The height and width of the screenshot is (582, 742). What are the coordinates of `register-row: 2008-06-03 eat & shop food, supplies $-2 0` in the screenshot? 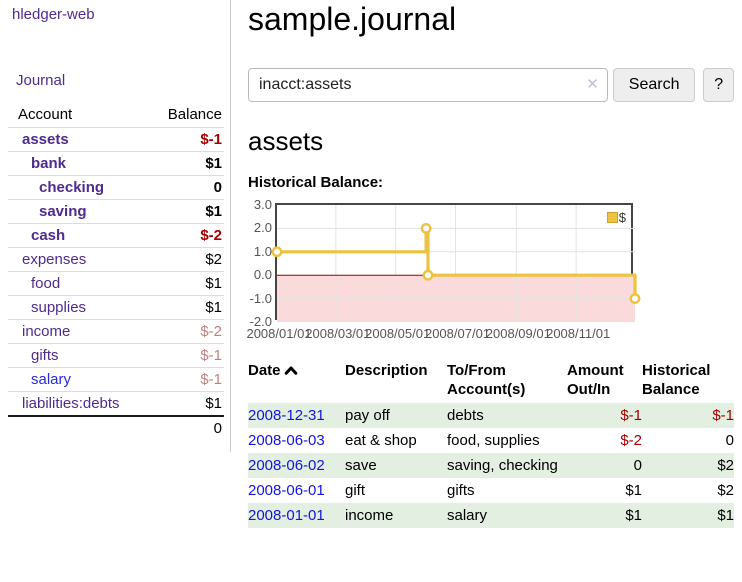 It's located at (491, 440).